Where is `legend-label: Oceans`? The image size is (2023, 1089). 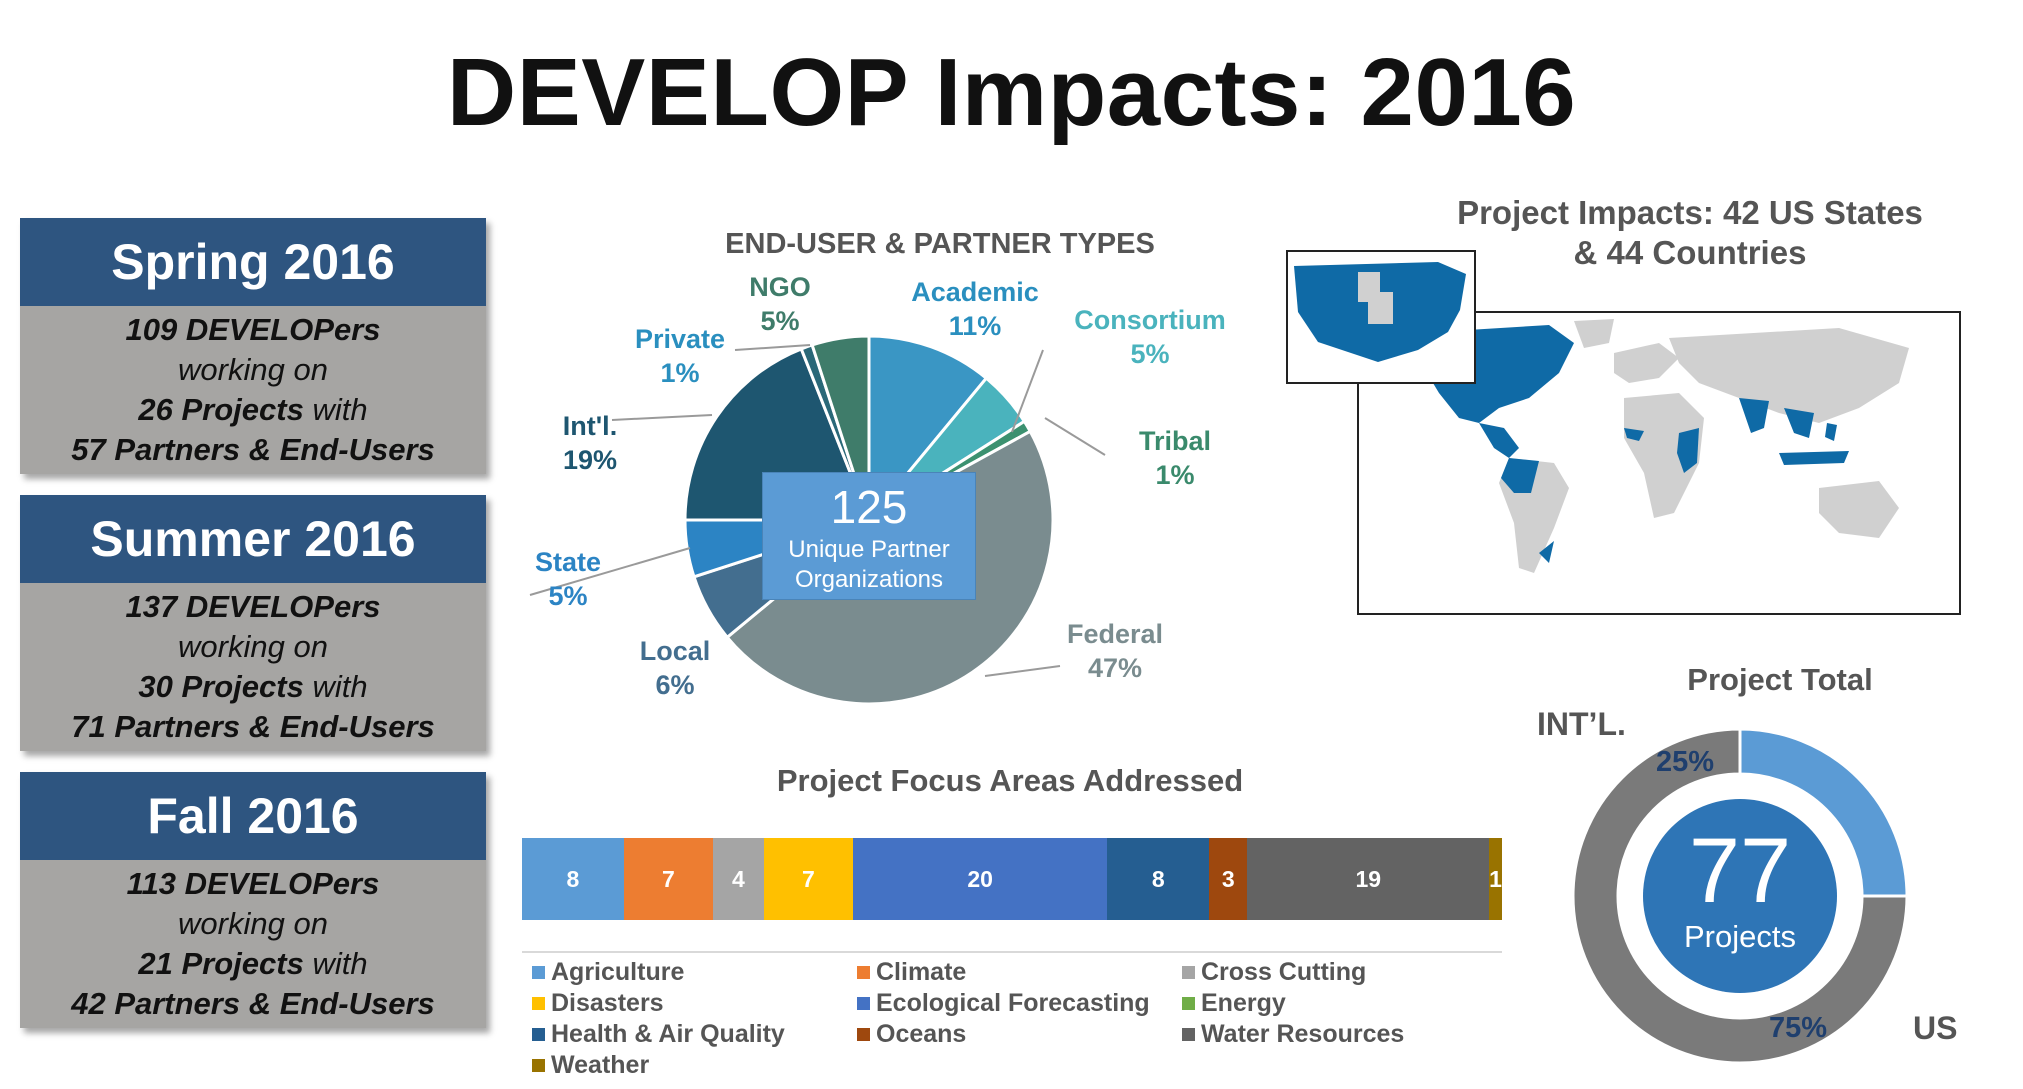 legend-label: Oceans is located at coordinates (921, 1034).